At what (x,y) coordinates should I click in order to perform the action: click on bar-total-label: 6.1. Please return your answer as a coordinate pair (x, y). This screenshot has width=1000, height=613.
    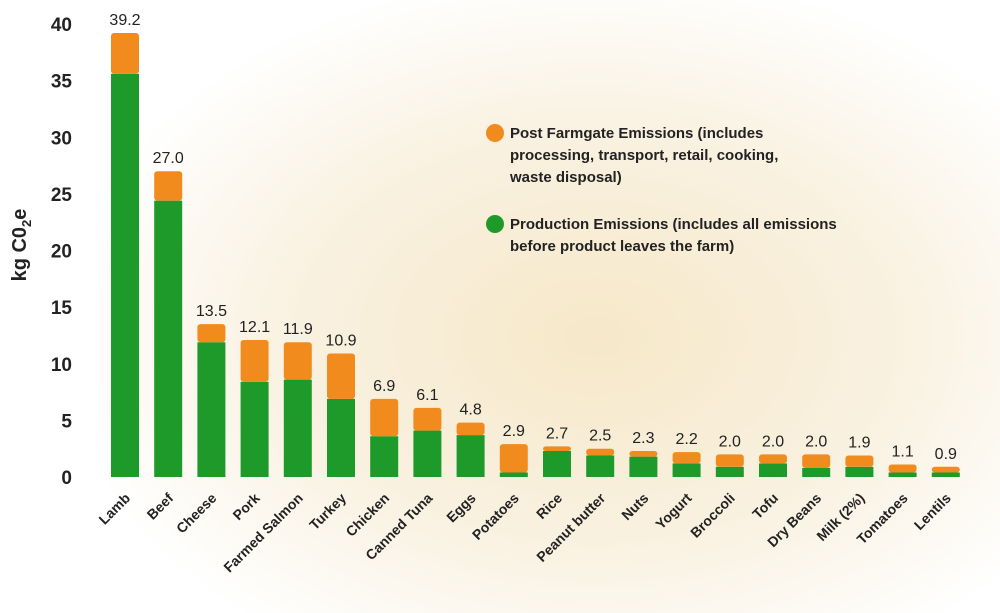
    Looking at the image, I should click on (427, 395).